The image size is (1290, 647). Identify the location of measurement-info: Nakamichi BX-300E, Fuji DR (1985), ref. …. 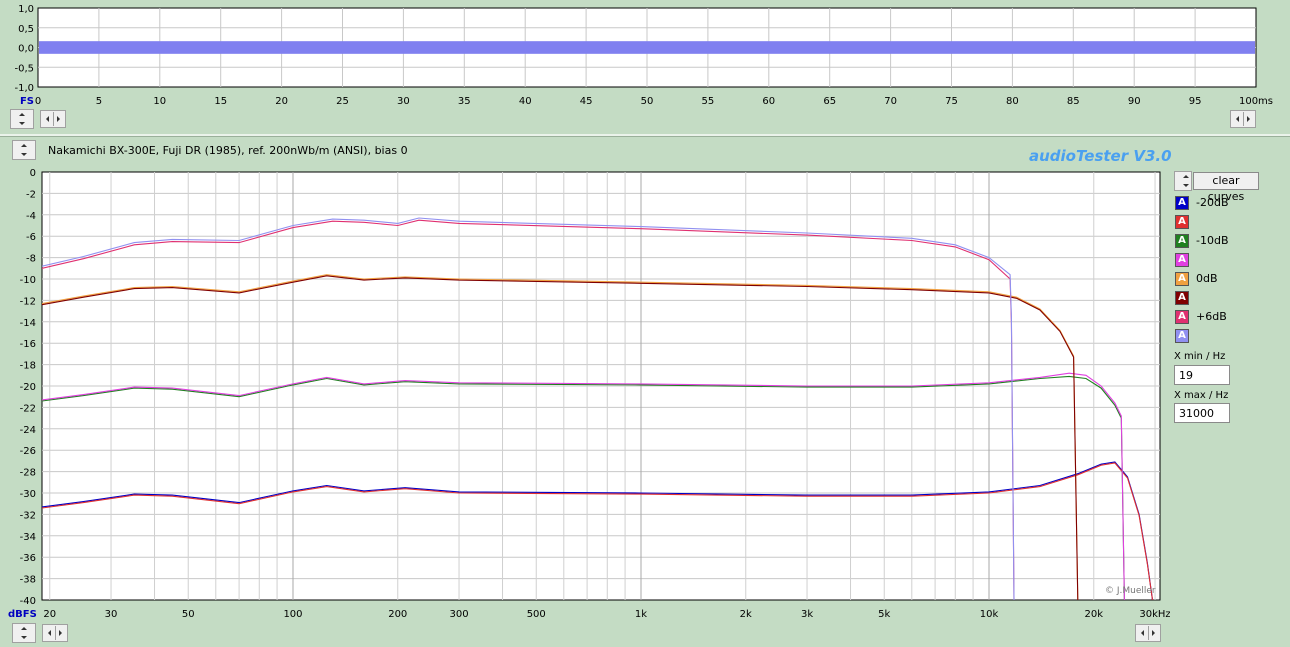
(228, 150).